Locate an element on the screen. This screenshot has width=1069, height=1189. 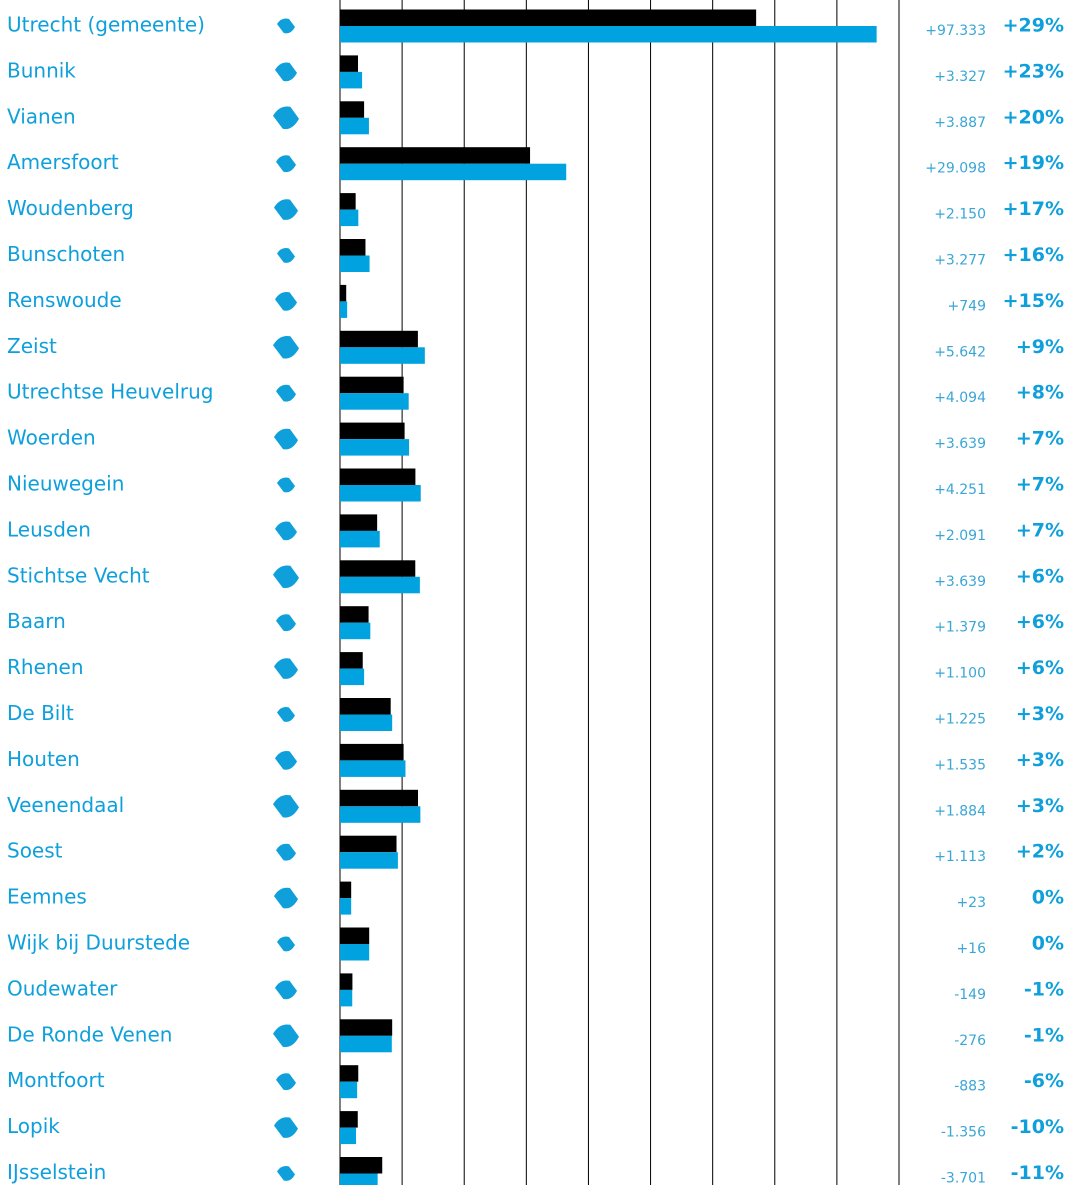
percent-label: +23% is located at coordinates (1033, 71).